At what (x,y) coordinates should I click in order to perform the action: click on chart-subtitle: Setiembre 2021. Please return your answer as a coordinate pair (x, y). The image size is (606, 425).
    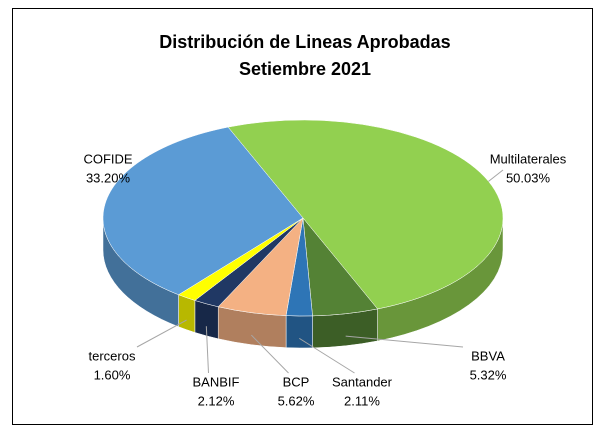
    Looking at the image, I should click on (305, 69).